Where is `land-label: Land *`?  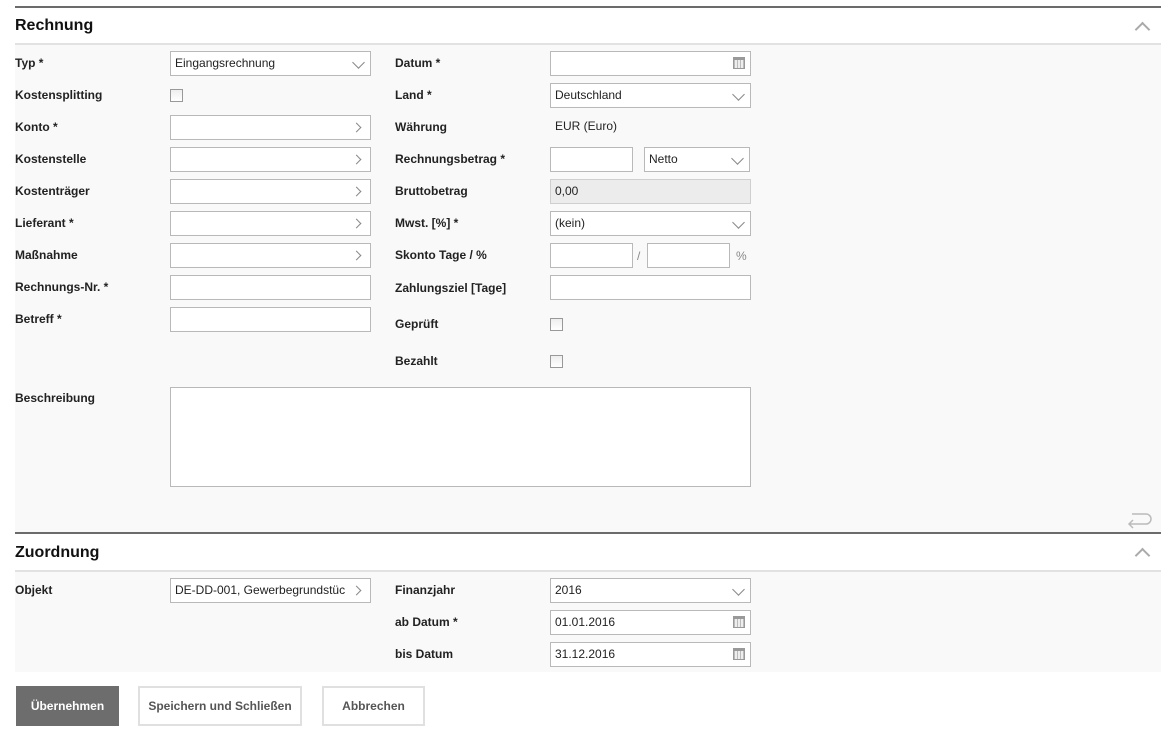
land-label: Land * is located at coordinates (413, 95).